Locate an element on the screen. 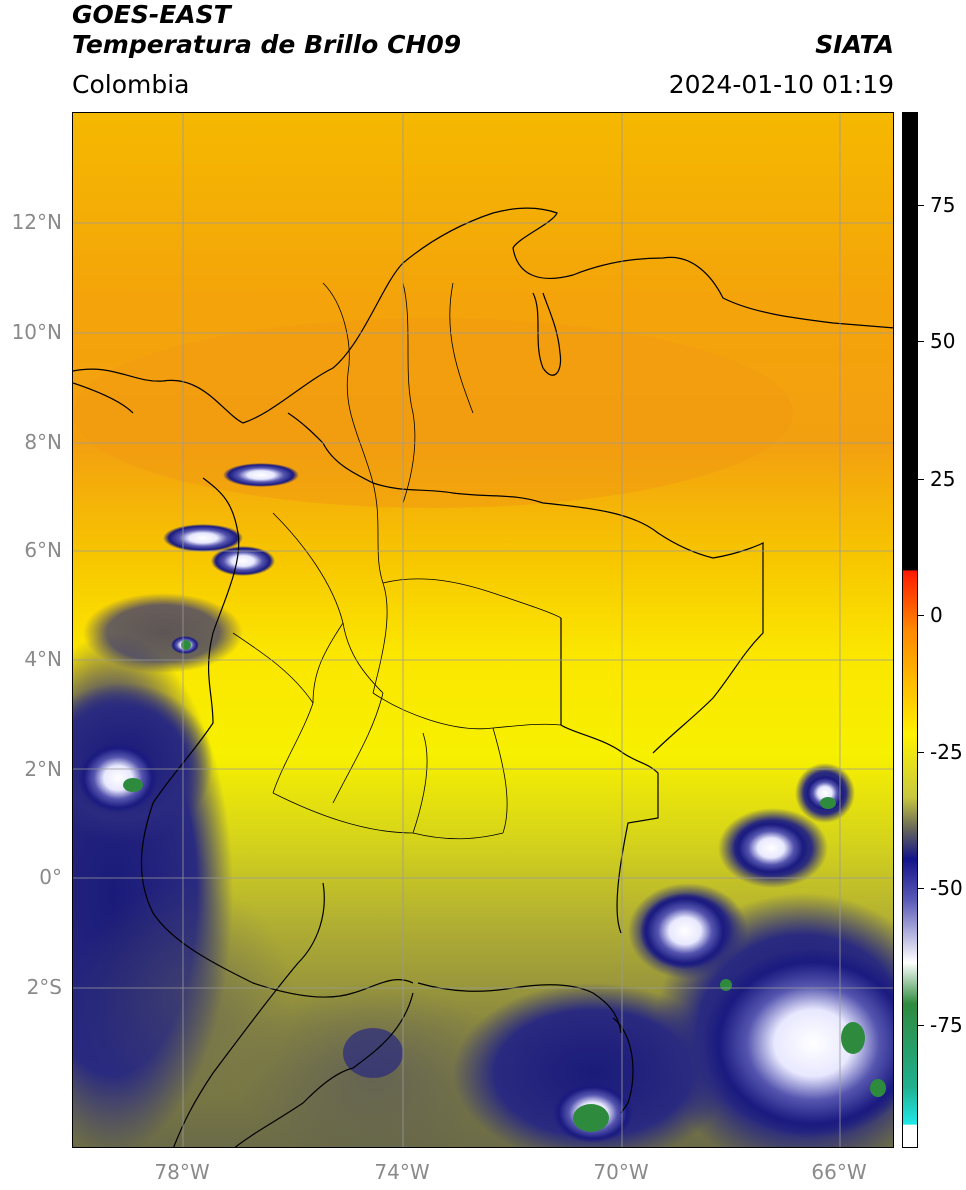  cbar-label-75: 75 is located at coordinates (943, 205).